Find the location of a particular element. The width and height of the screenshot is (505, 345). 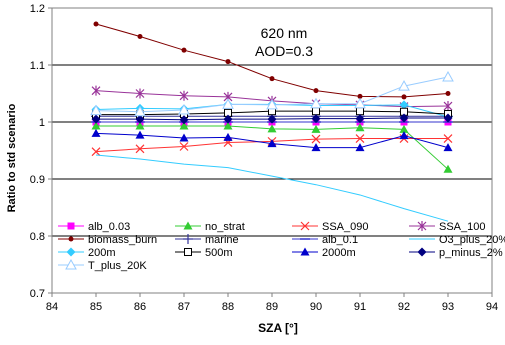

y-tick-label: 1 is located at coordinates (42, 123).